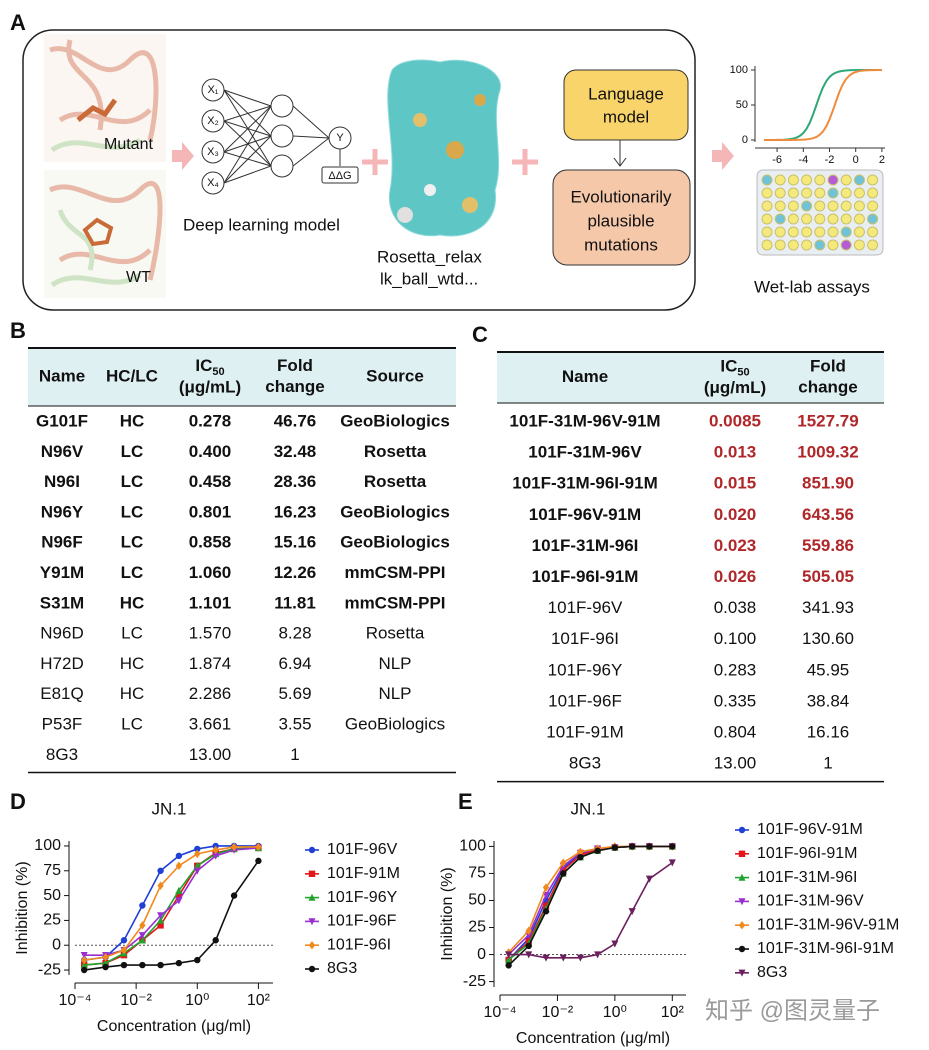  Describe the element at coordinates (626, 116) in the screenshot. I see `box-label: model` at that location.